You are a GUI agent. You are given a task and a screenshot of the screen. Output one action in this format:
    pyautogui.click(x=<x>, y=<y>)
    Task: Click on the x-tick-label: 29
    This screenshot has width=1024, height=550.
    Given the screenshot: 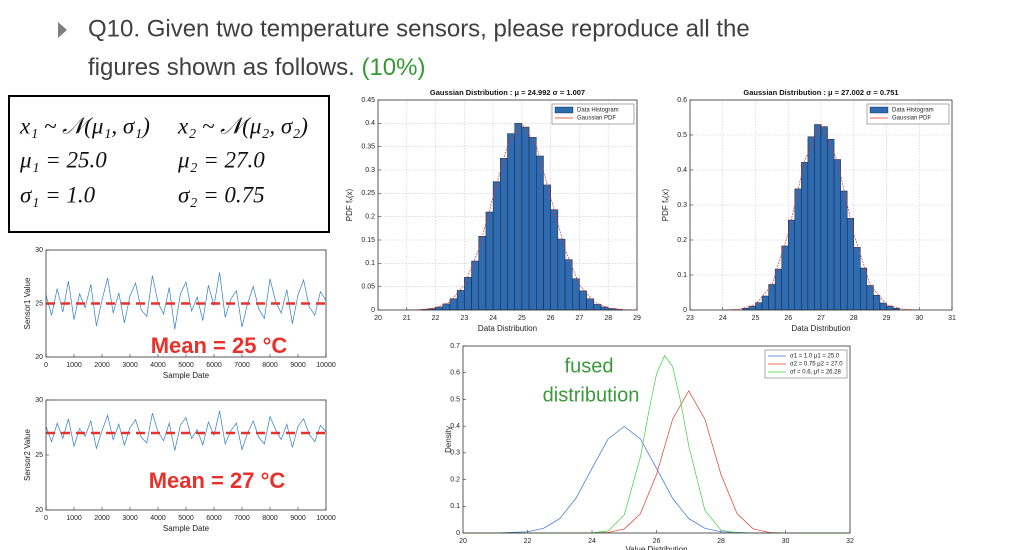 What is the action you would take?
    pyautogui.click(x=637, y=318)
    